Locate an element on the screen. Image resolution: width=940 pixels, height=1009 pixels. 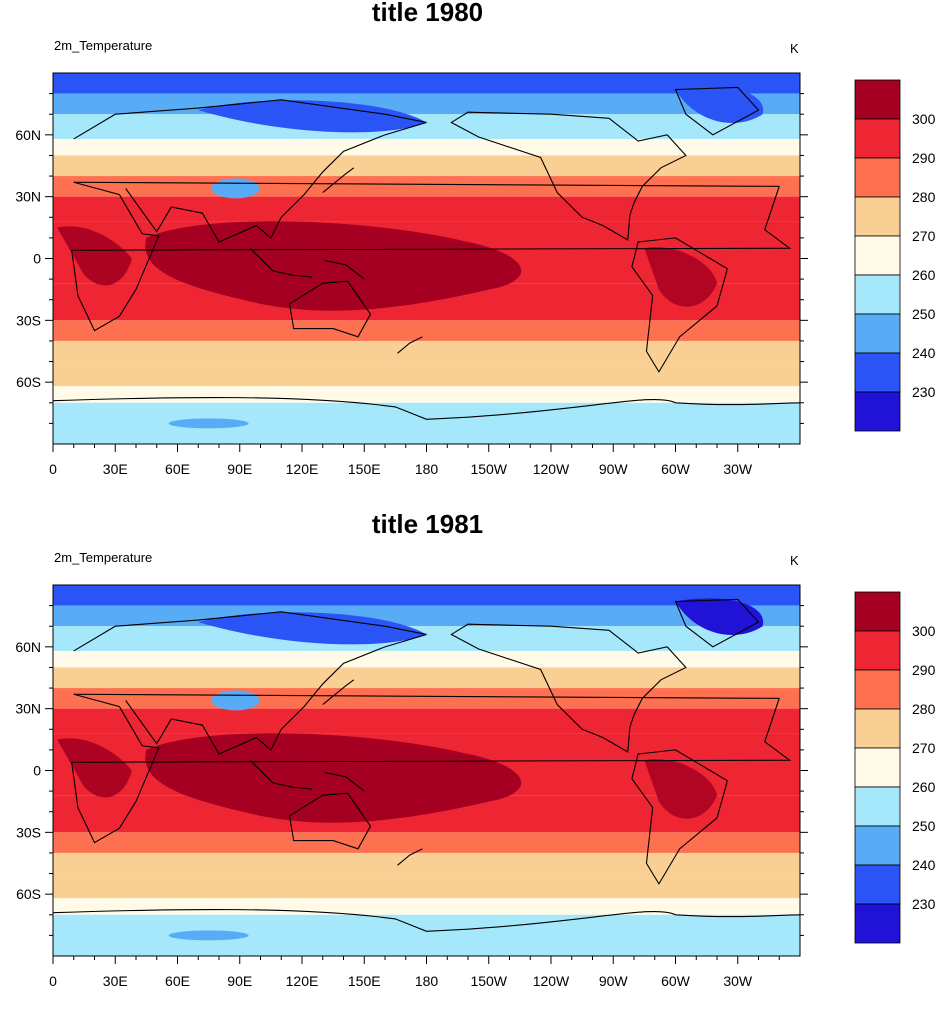
x-tick-label: 150E is located at coordinates (364, 981).